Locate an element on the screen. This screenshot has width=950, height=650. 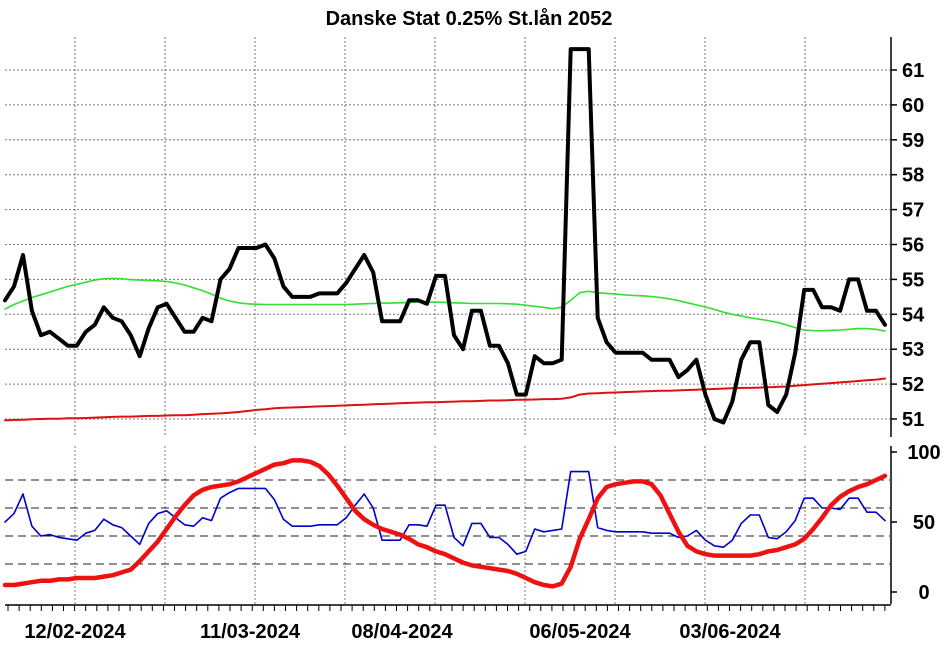
main-y-tick-label: 55 is located at coordinates (913, 280).